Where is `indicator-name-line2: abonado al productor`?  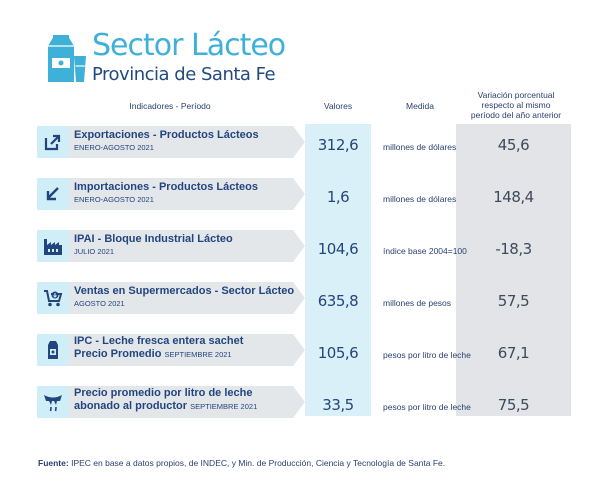
indicator-name-line2: abonado al productor is located at coordinates (131, 406).